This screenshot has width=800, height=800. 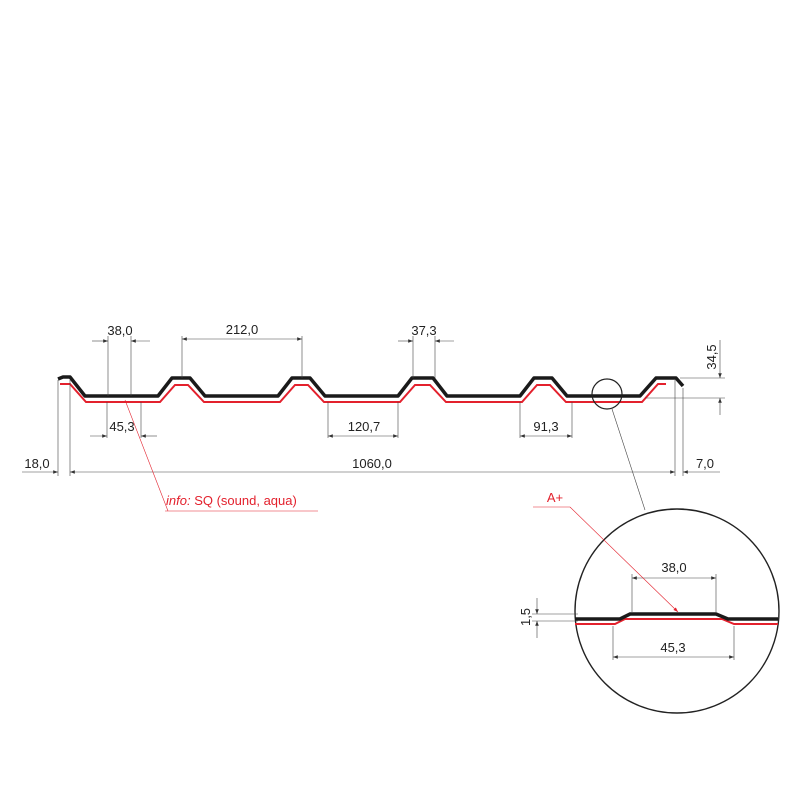 What do you see at coordinates (121, 426) in the screenshot?
I see `dim-valley-bottom: 45,3` at bounding box center [121, 426].